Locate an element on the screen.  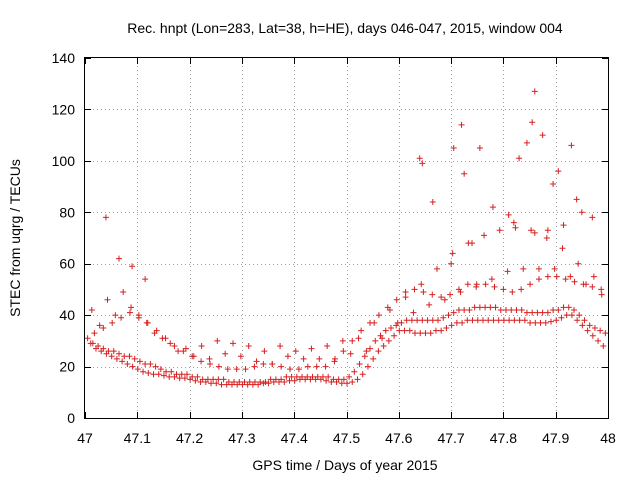
x-tick-label: 47.9 is located at coordinates (555, 438).